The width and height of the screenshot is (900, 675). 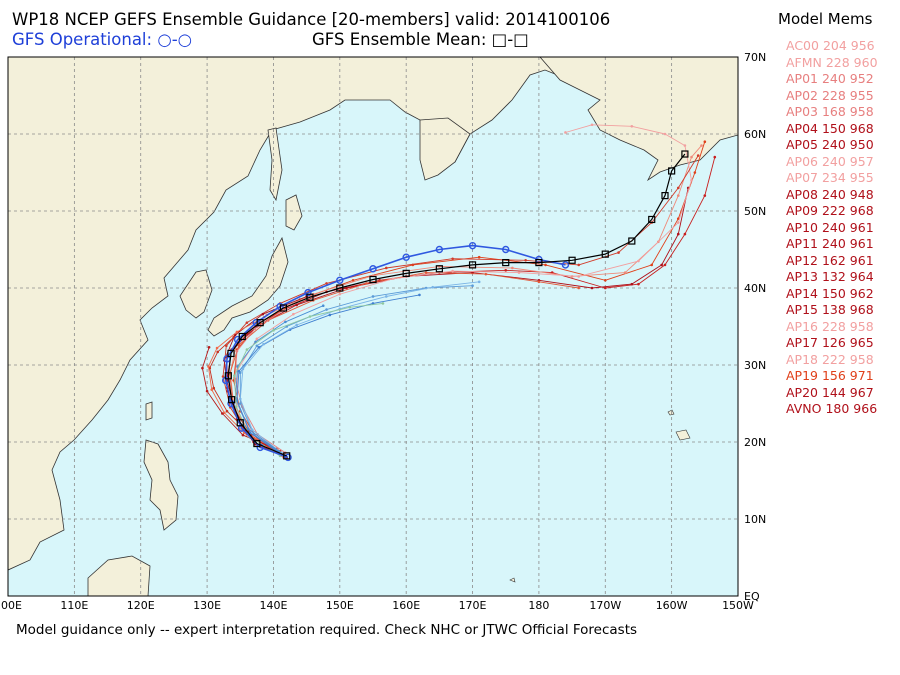 What do you see at coordinates (830, 78) in the screenshot?
I see `legend-member: AP01 240 952` at bounding box center [830, 78].